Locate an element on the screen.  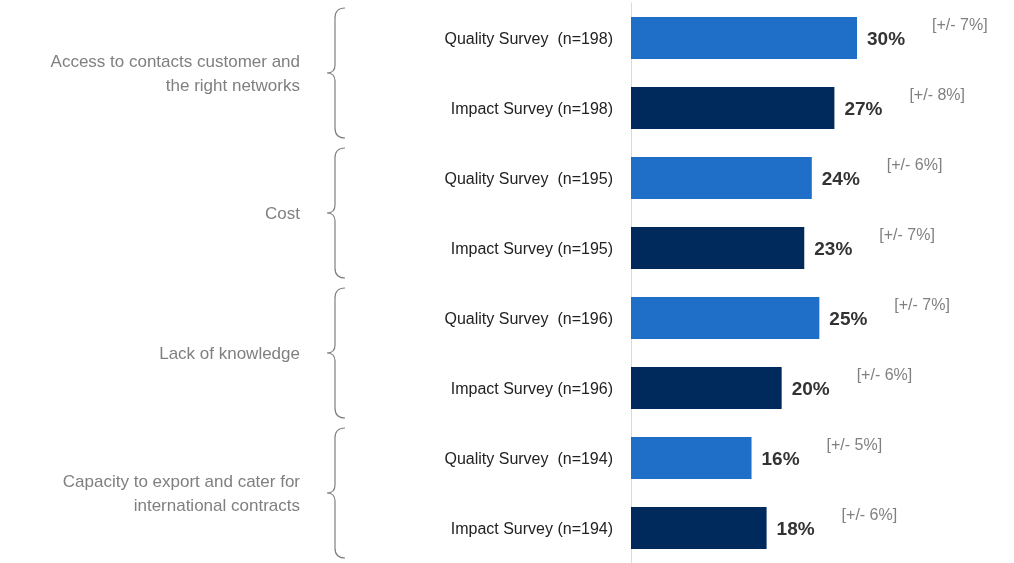
text: [+/- 8%] is located at coordinates (937, 94).